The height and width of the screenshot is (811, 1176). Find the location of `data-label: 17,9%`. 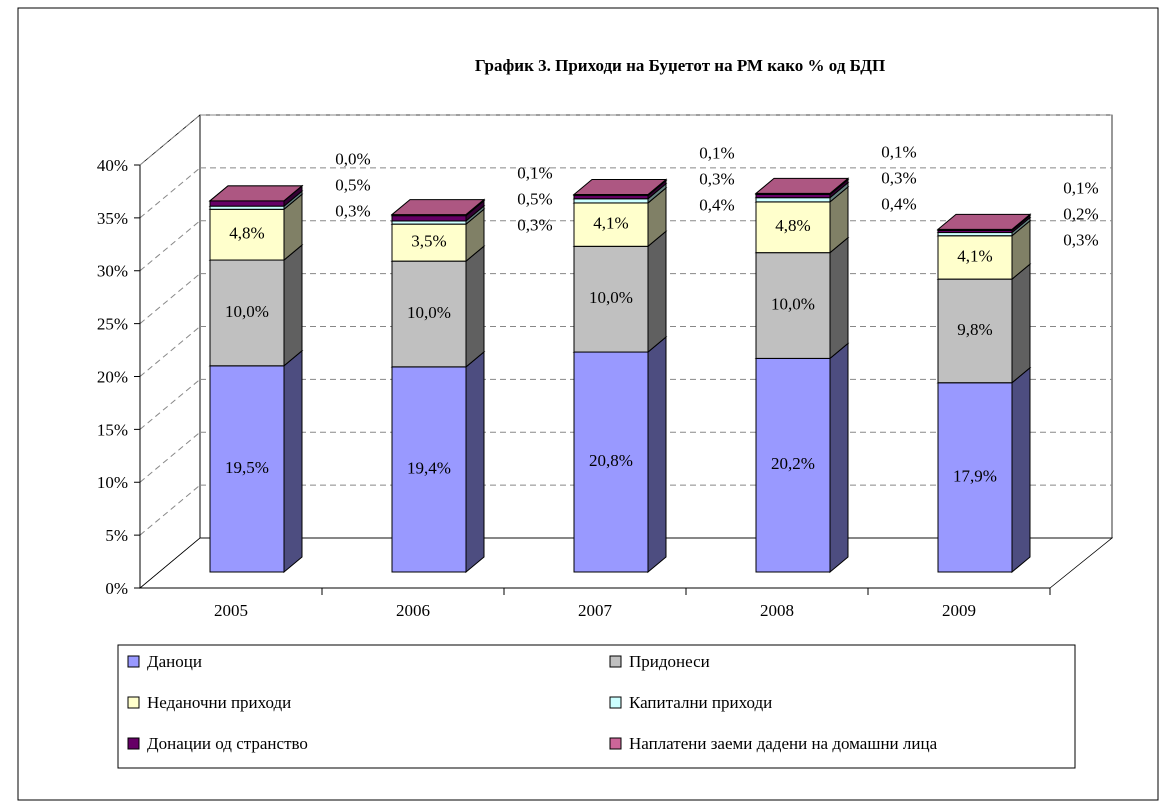

data-label: 17,9% is located at coordinates (975, 475).